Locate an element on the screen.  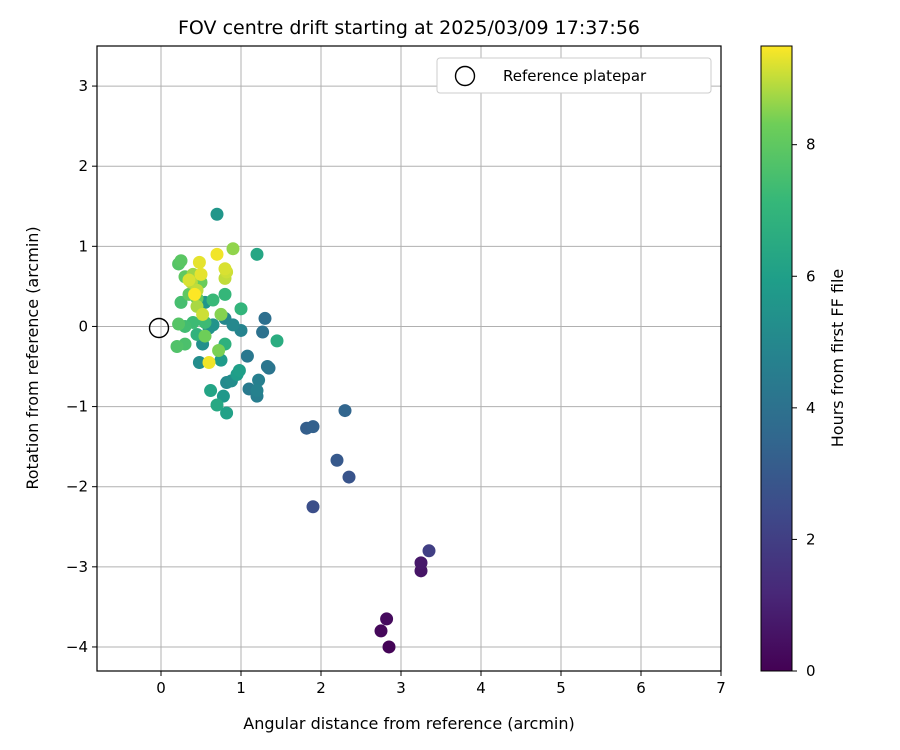
colorbar: 0 2 4 6 8 Hours from first FF file is located at coordinates (803, 362).